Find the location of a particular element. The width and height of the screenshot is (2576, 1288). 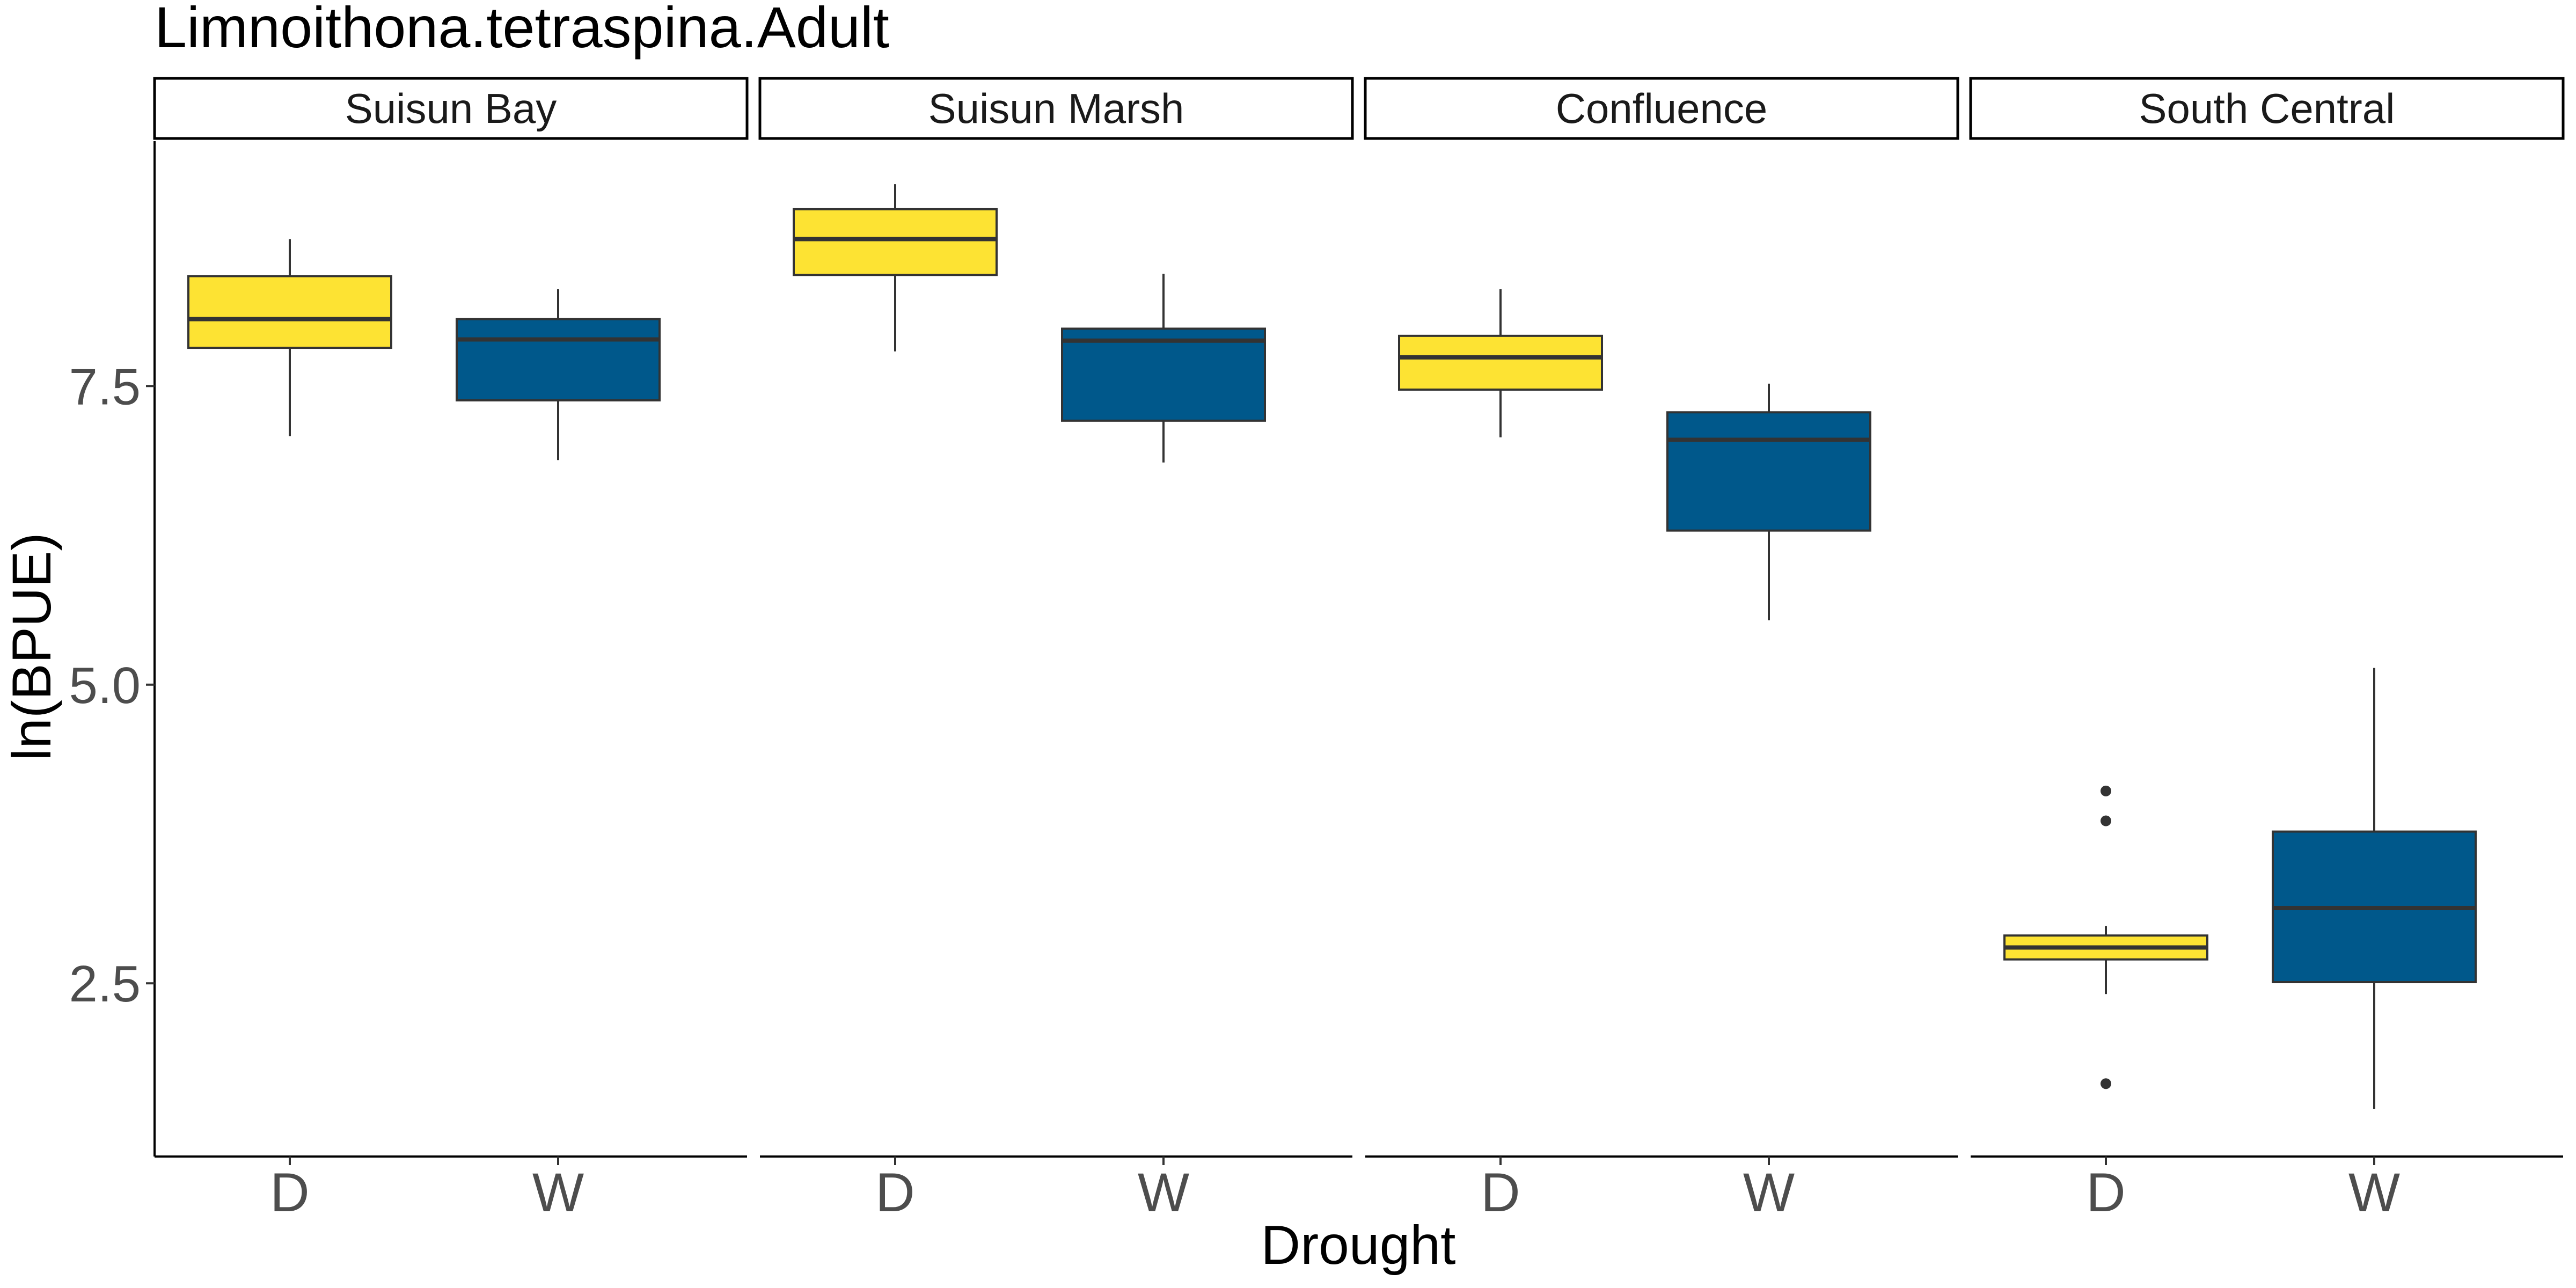

facet-strip-label: Suisun Bay is located at coordinates (451, 108).